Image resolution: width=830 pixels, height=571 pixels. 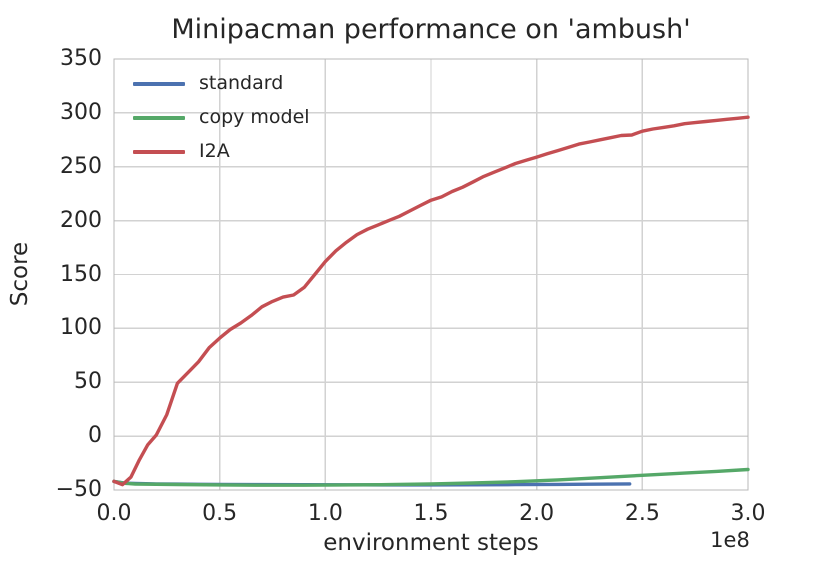 What do you see at coordinates (81, 328) in the screenshot?
I see `y-tick-label: 100` at bounding box center [81, 328].